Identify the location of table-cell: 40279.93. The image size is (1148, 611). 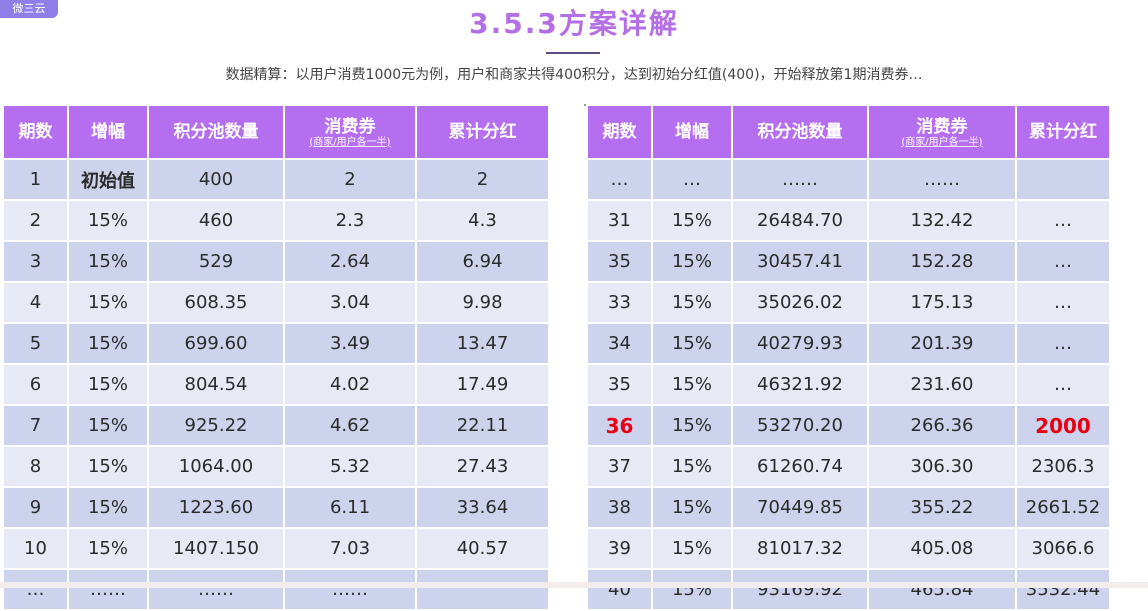
(800, 343).